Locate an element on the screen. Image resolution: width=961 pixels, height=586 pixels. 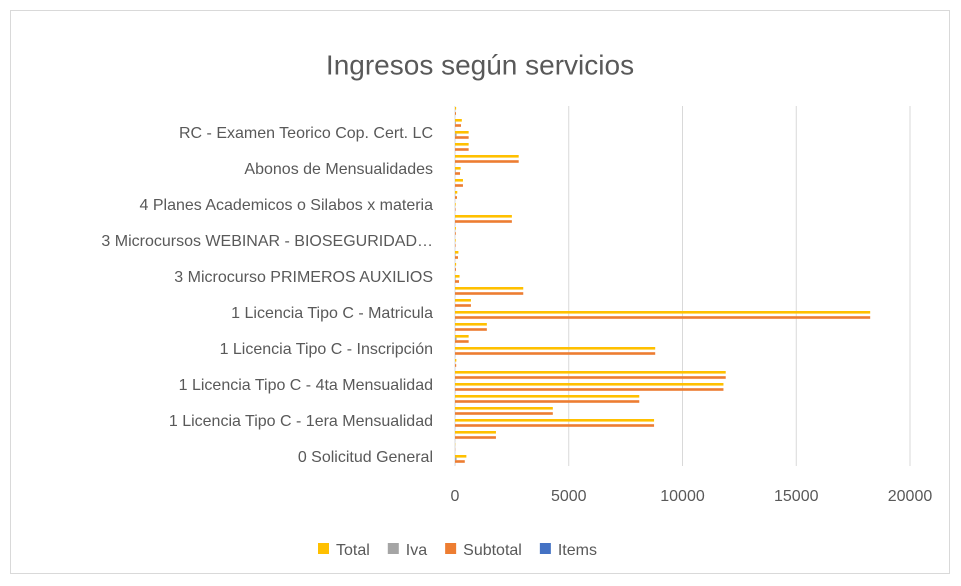
y-tick-label: 0 Solicitud General is located at coordinates (365, 457).